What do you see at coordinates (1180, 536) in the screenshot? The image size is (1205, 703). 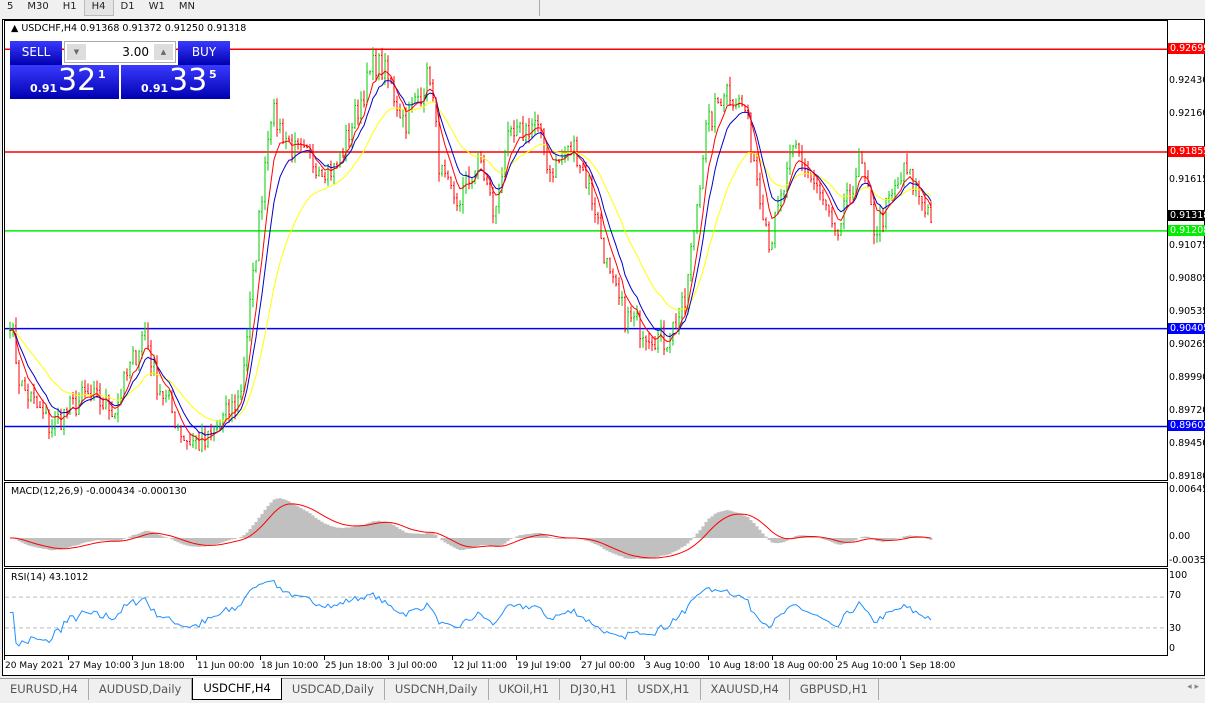 I see `macd-axis-label: 0.00` at bounding box center [1180, 536].